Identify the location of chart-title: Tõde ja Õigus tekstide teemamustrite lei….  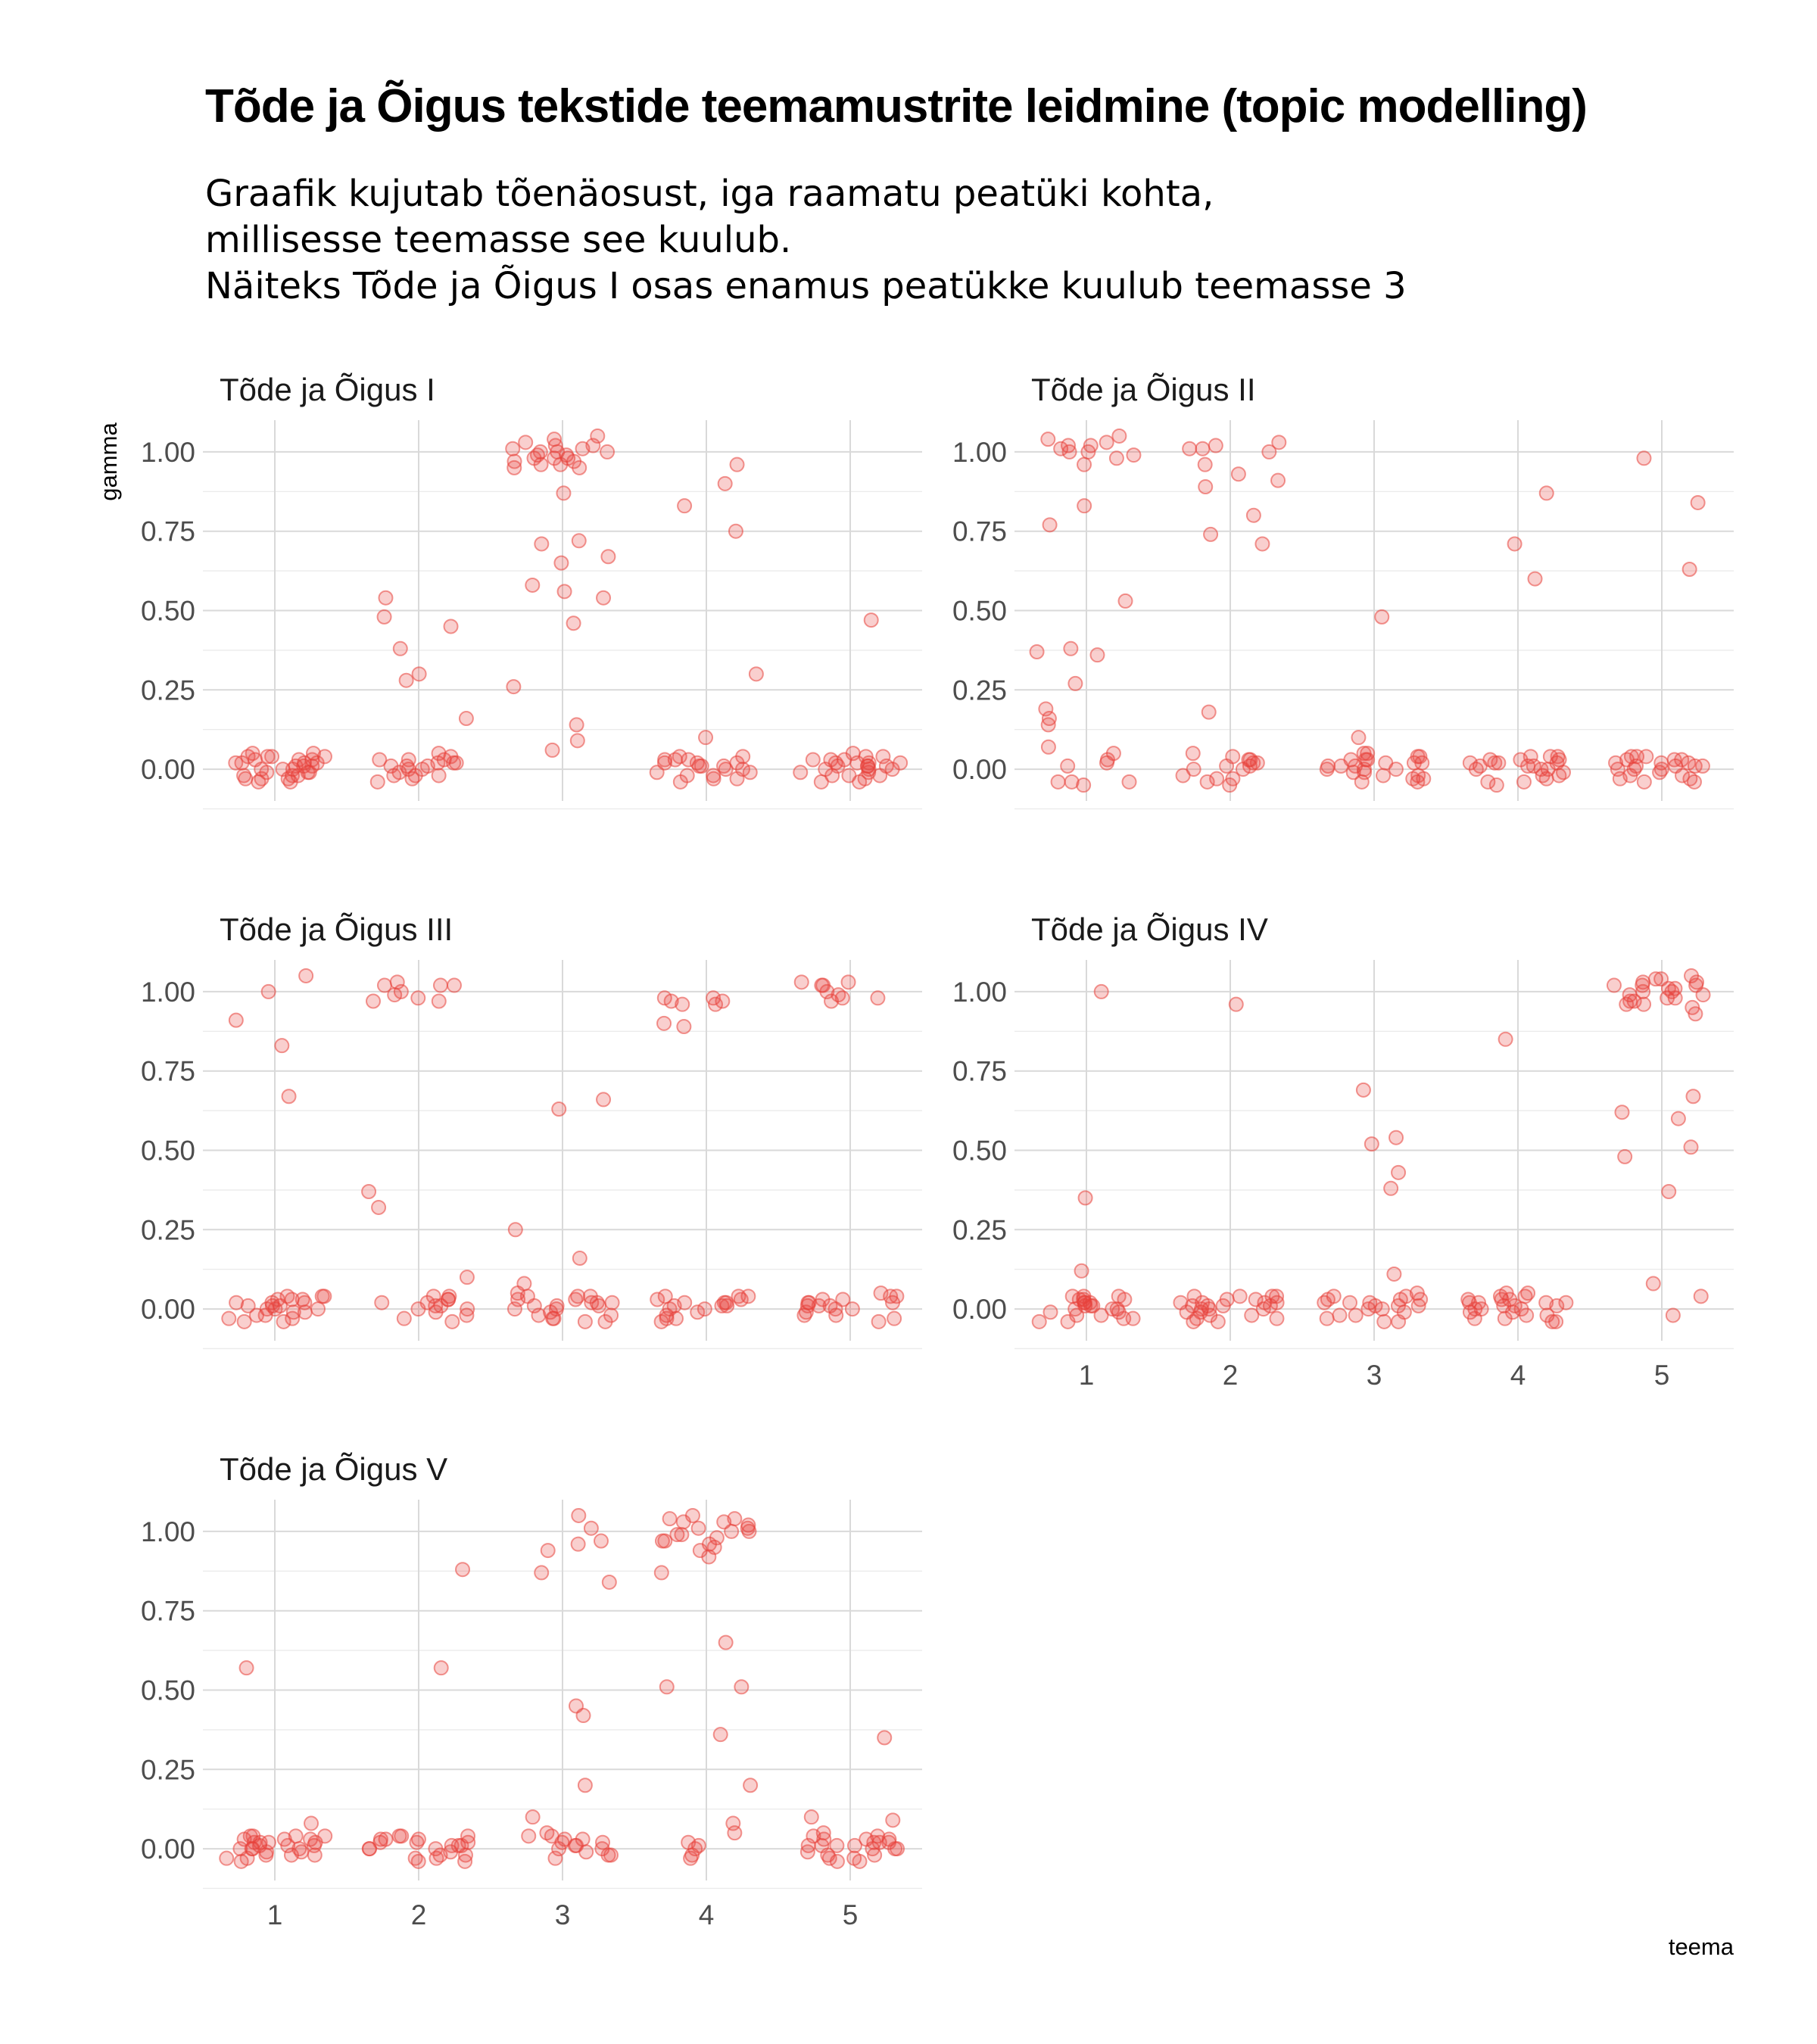
(897, 106).